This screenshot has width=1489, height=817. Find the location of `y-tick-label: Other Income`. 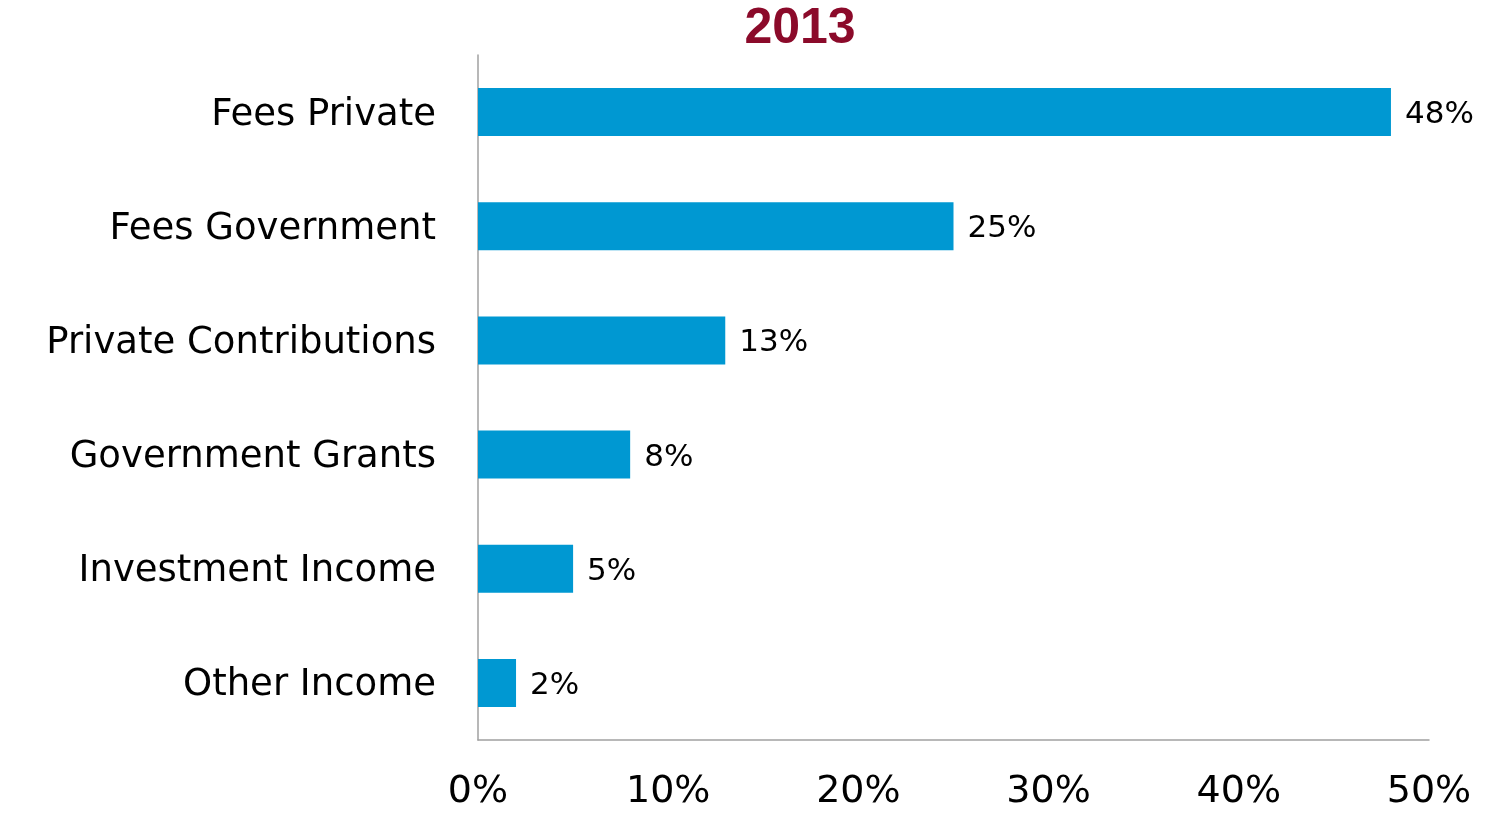

y-tick-label: Other Income is located at coordinates (309, 683).